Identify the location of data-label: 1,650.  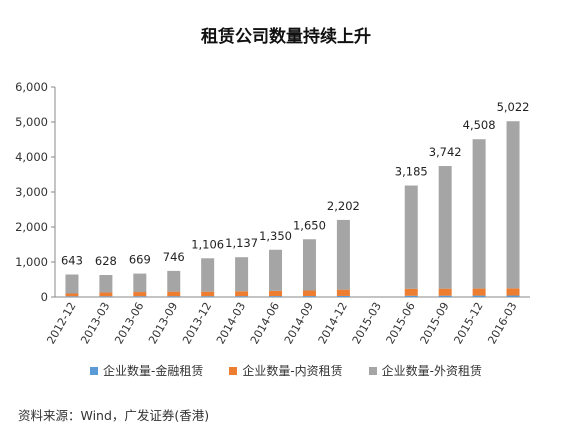
(309, 225).